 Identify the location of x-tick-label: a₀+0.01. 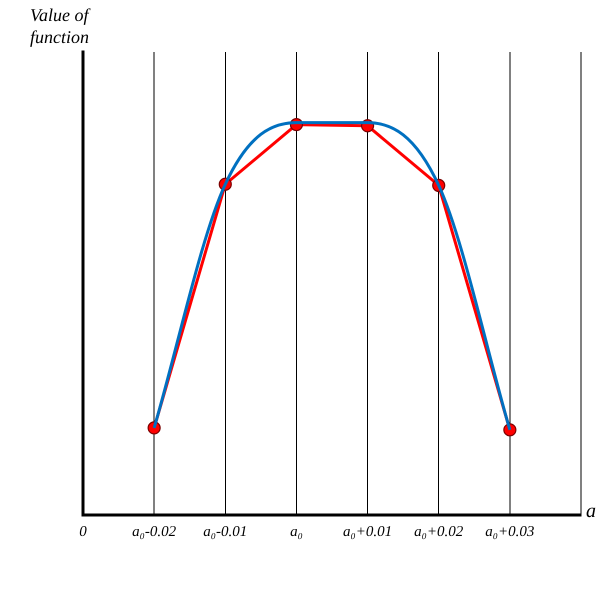
(367, 532).